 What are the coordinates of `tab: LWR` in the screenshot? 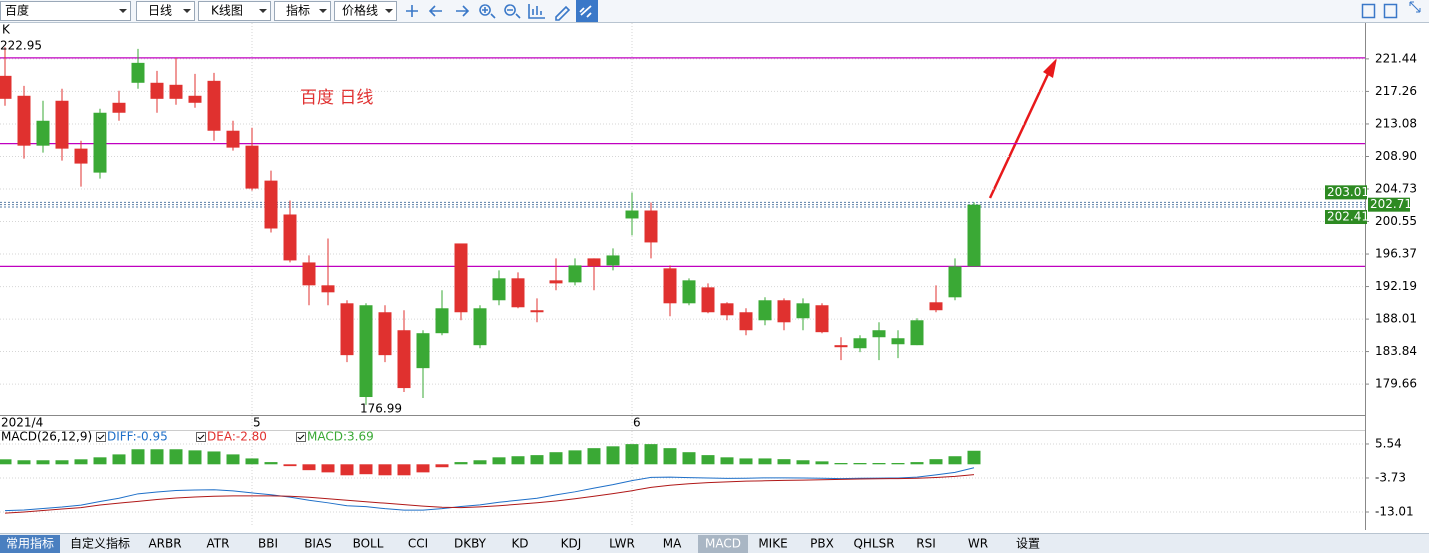 It's located at (622, 544).